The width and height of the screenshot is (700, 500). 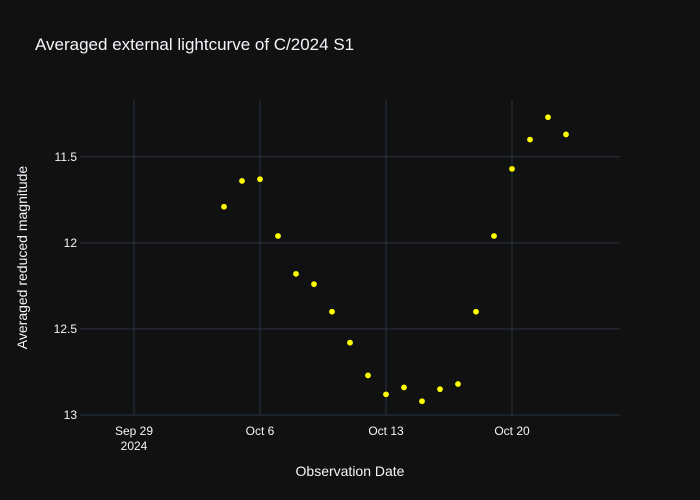 What do you see at coordinates (66, 329) in the screenshot?
I see `y-tick-label: 12.5` at bounding box center [66, 329].